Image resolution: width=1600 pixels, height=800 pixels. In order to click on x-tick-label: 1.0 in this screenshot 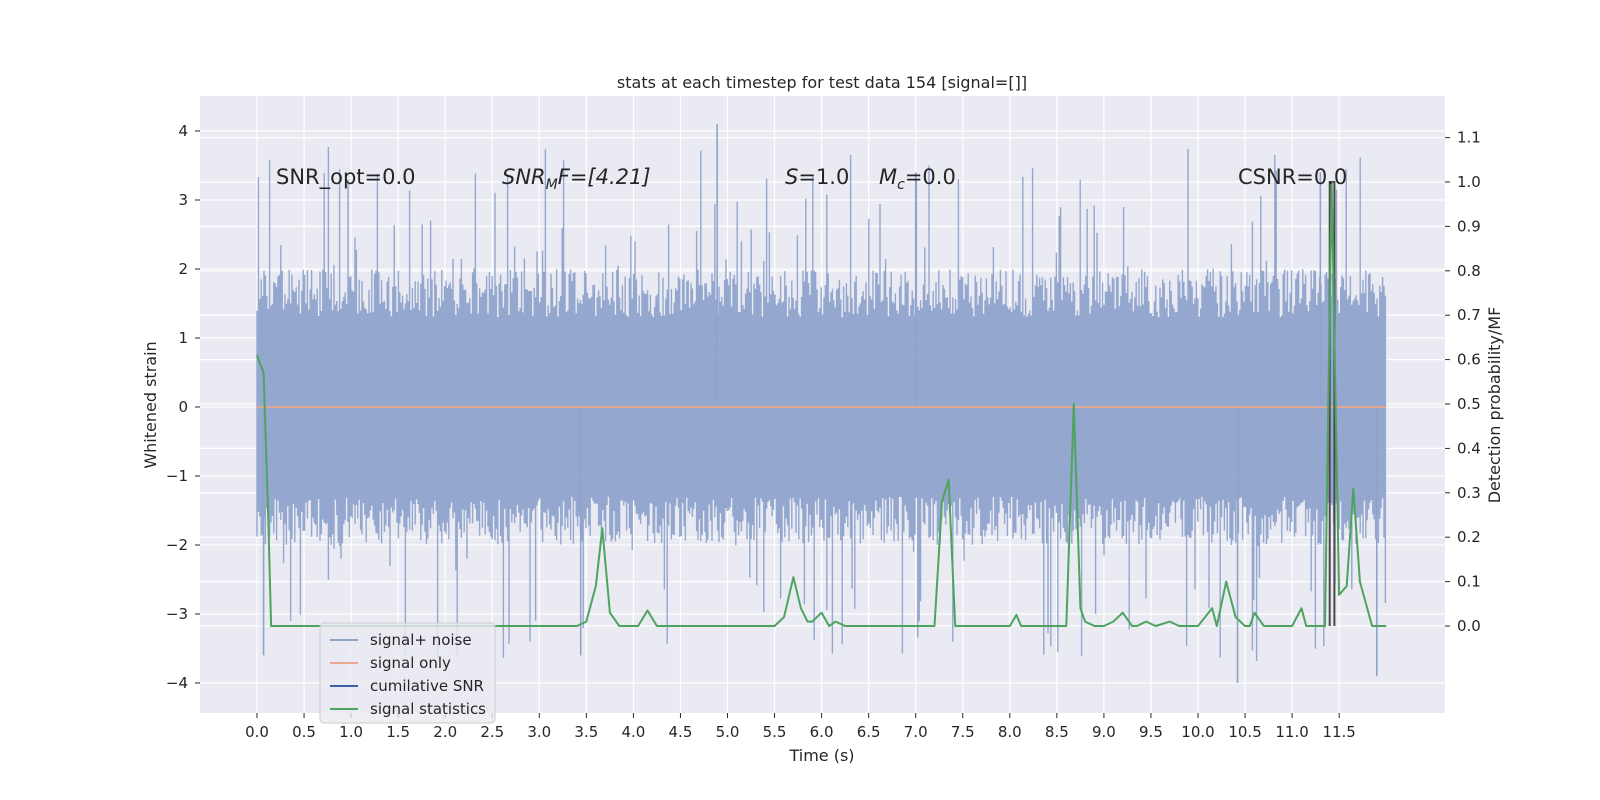, I will do `click(351, 732)`.